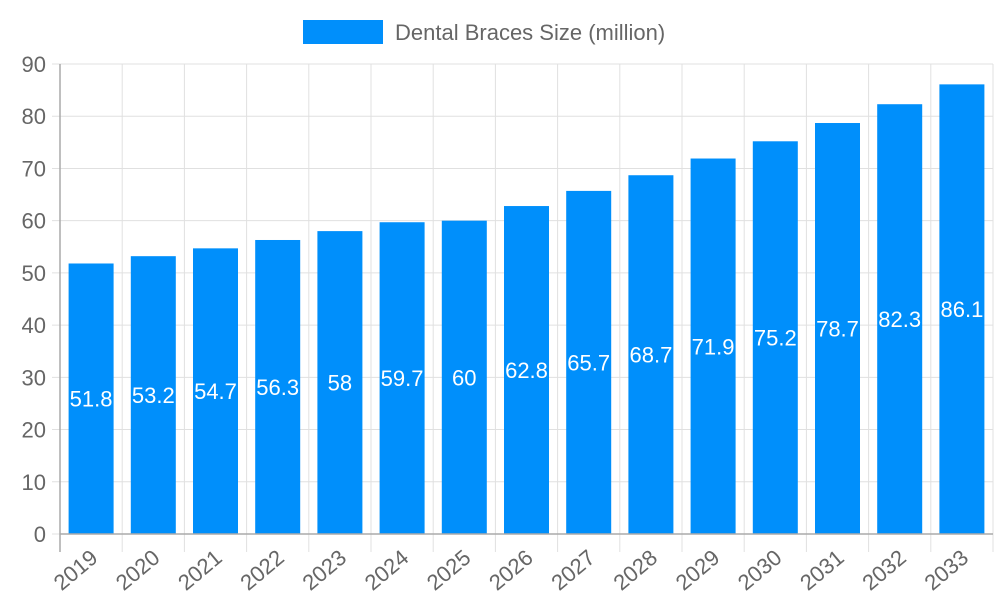 The height and width of the screenshot is (605, 1000). I want to click on data-label: 68.7, so click(650, 355).